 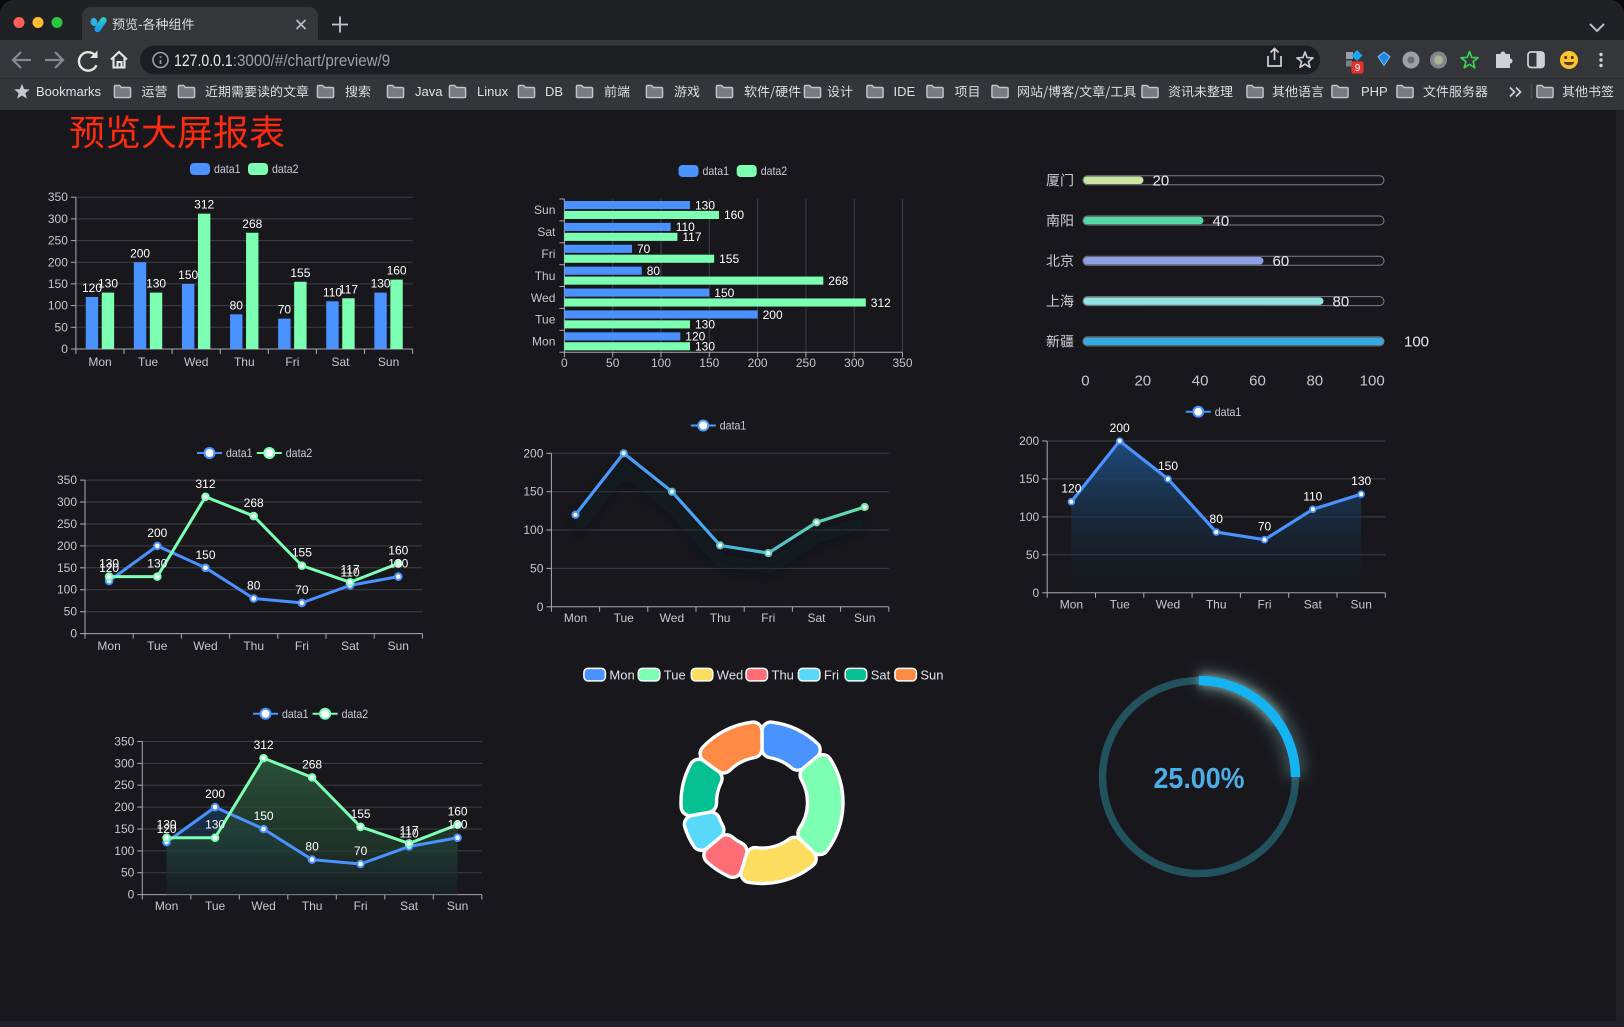 I want to click on svg-text: Java, so click(x=429, y=91).